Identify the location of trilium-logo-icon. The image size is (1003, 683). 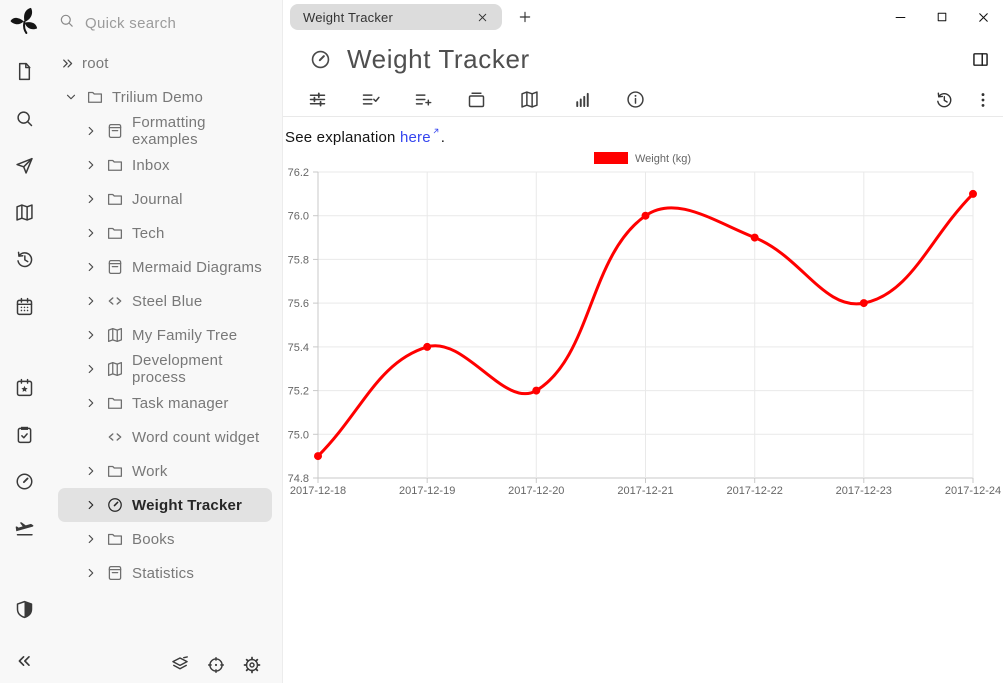
(24, 21).